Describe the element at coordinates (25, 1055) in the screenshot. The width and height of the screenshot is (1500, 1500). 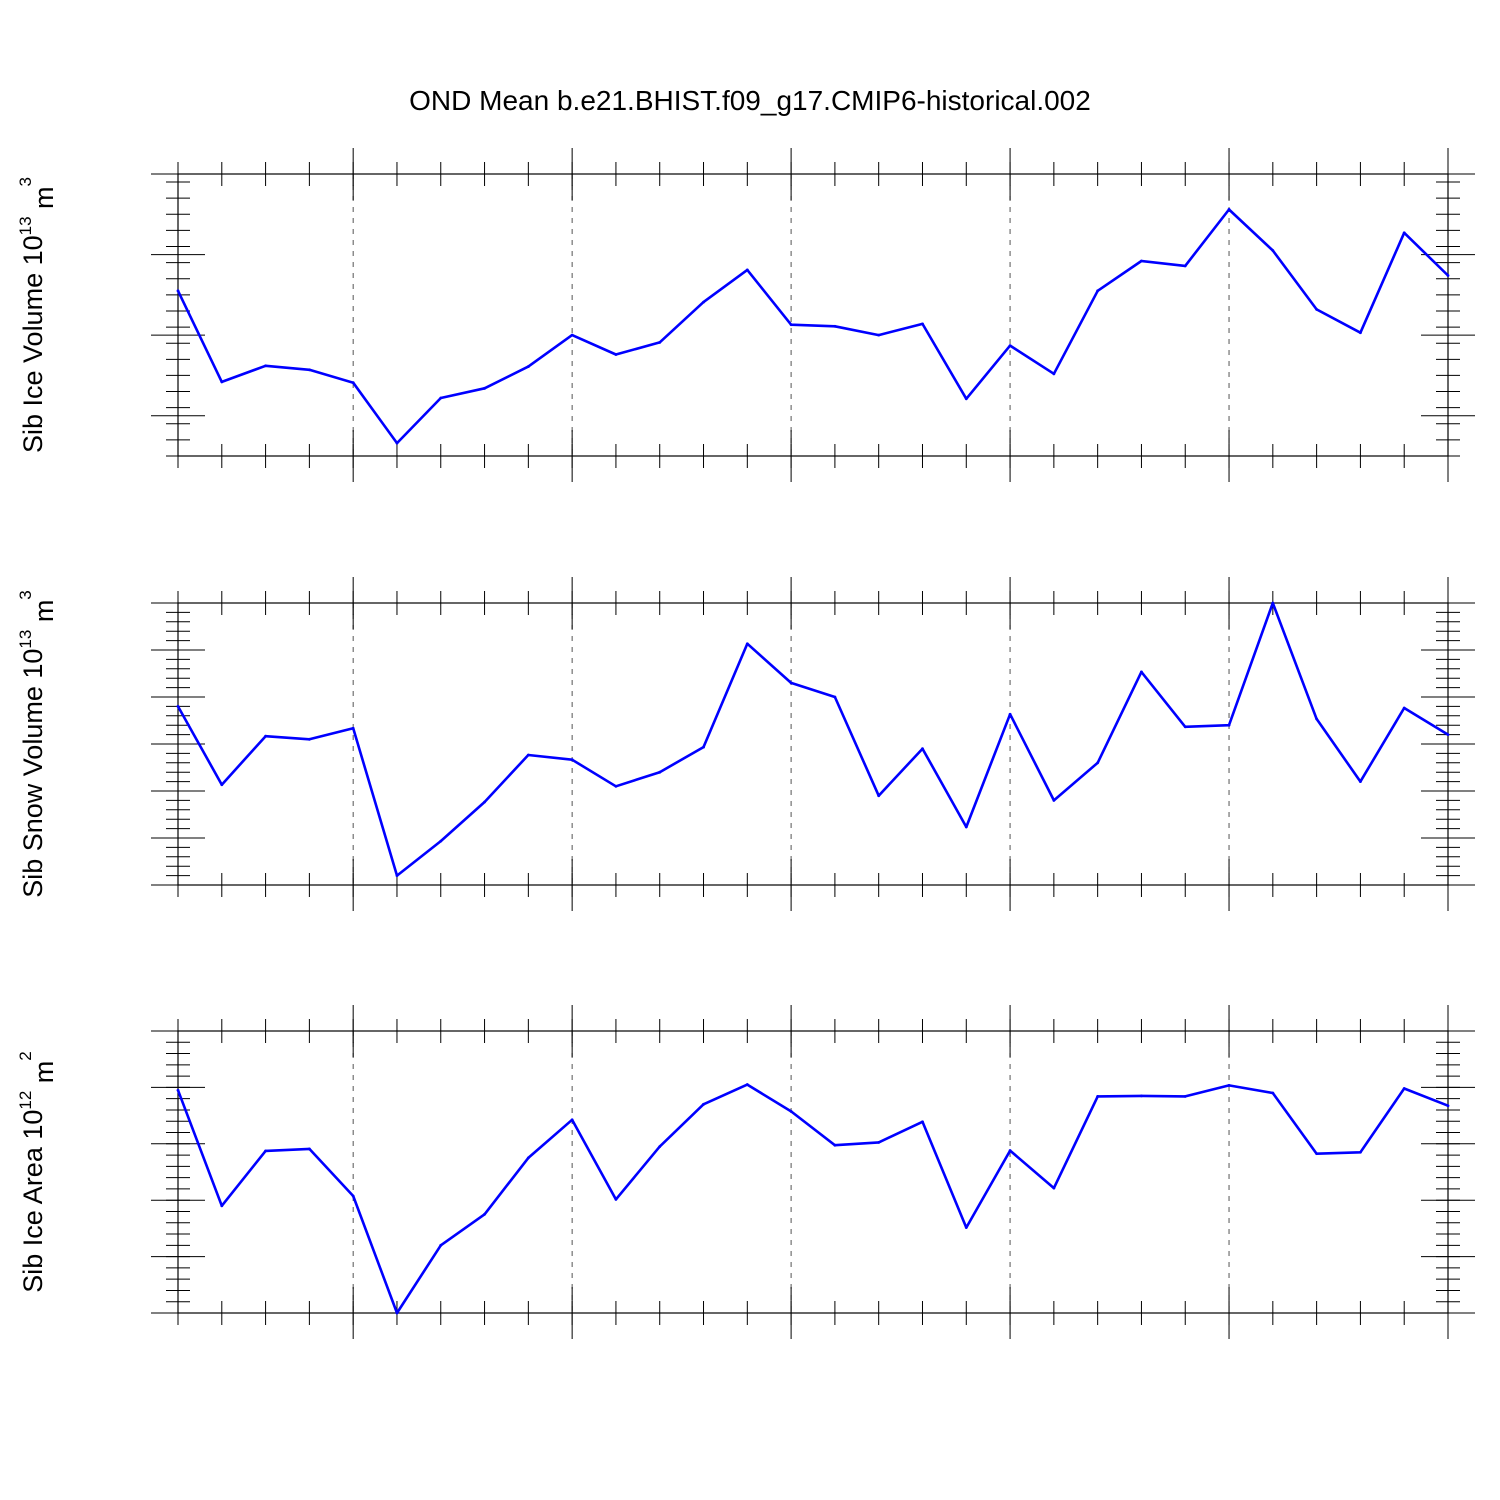
I see `y-axis-label-ylabel-unit-exp: 2` at that location.